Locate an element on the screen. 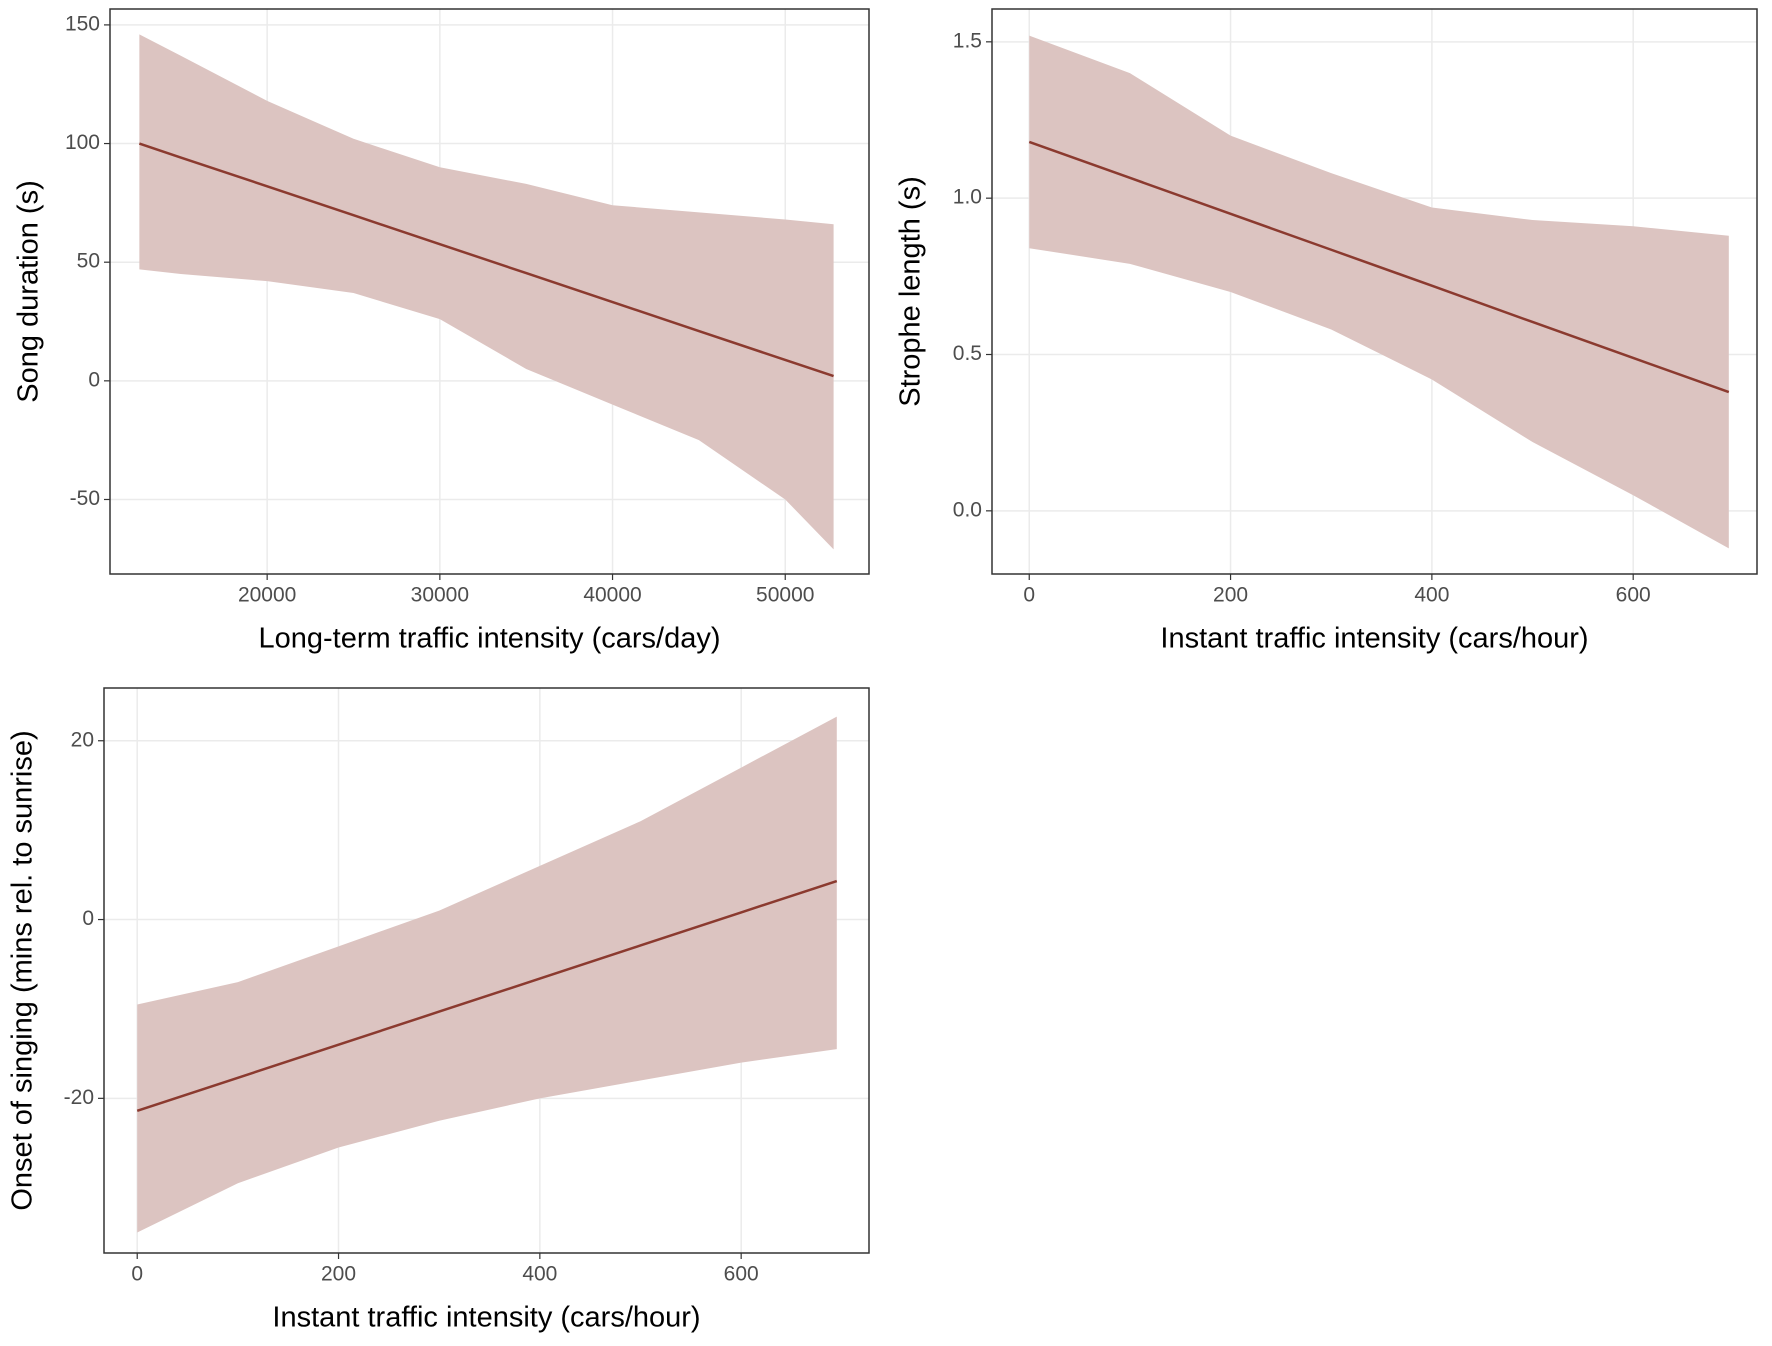 The image size is (1772, 1346). y-tick-label: 50 is located at coordinates (88, 261).